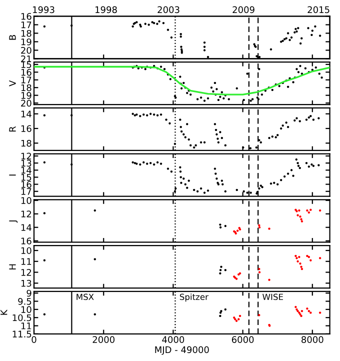  I want to click on y-axis-title: K, so click(4, 312).